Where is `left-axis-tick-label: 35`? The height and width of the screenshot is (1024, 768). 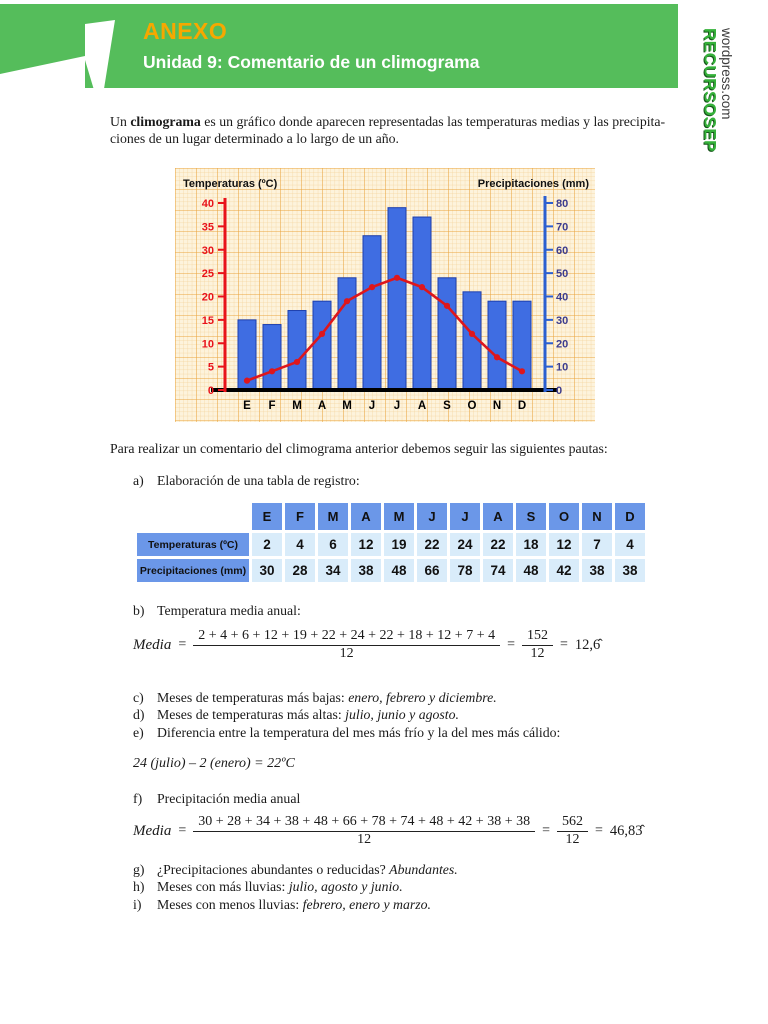
left-axis-tick-label: 35 is located at coordinates (208, 227).